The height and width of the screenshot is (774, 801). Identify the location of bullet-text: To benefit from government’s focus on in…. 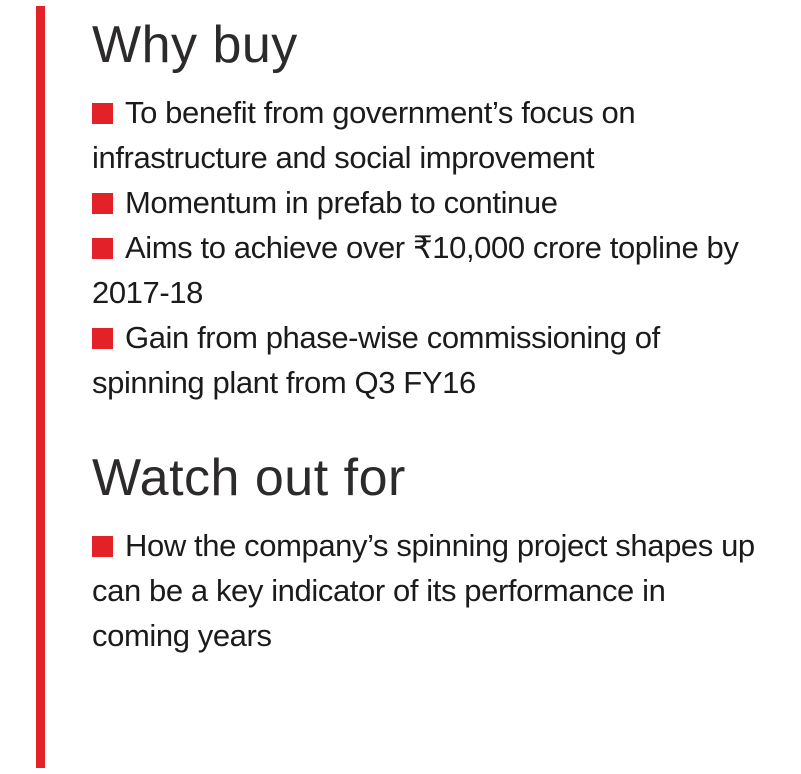
(364, 135).